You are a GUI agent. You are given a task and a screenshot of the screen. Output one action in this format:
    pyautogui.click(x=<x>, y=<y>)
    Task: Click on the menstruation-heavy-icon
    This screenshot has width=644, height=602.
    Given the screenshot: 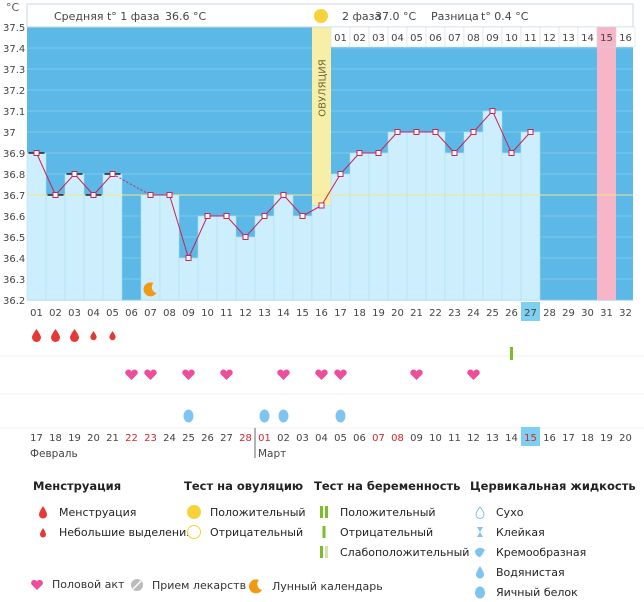 What is the action you would take?
    pyautogui.click(x=55, y=335)
    